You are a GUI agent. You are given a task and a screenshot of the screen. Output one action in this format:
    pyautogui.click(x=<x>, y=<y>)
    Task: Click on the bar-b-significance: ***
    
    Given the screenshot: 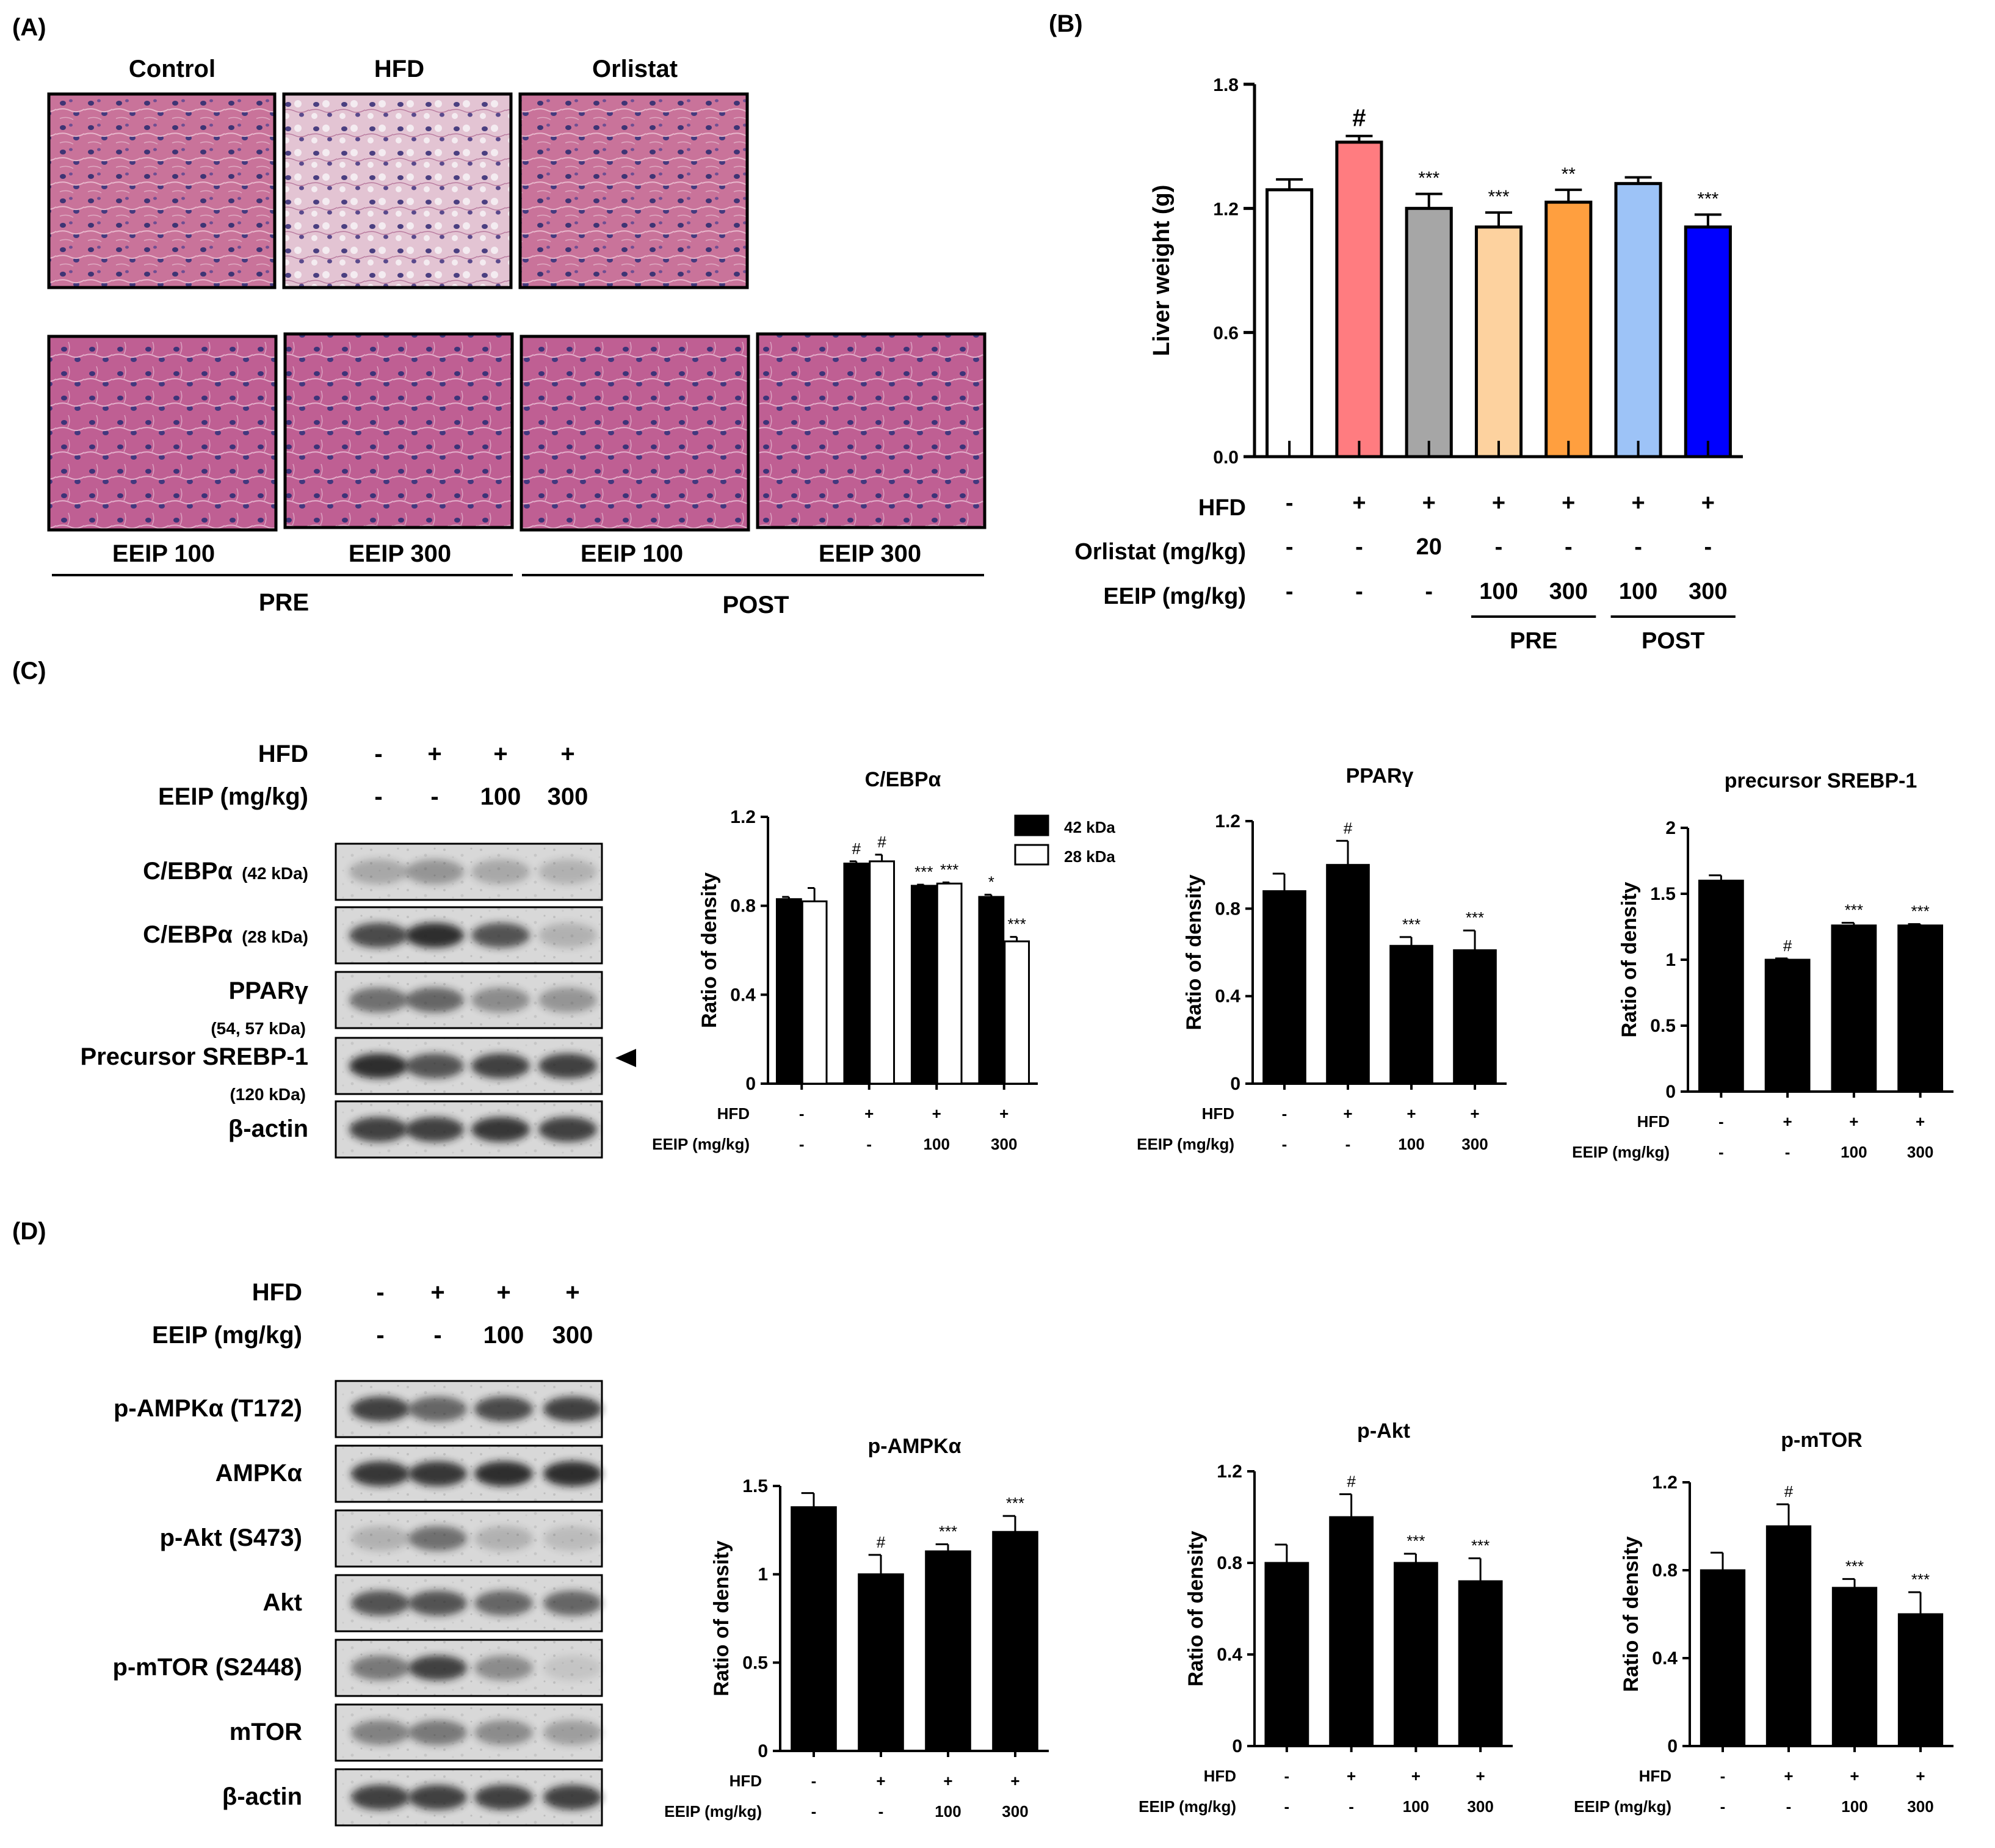 What is the action you would take?
    pyautogui.click(x=1016, y=924)
    